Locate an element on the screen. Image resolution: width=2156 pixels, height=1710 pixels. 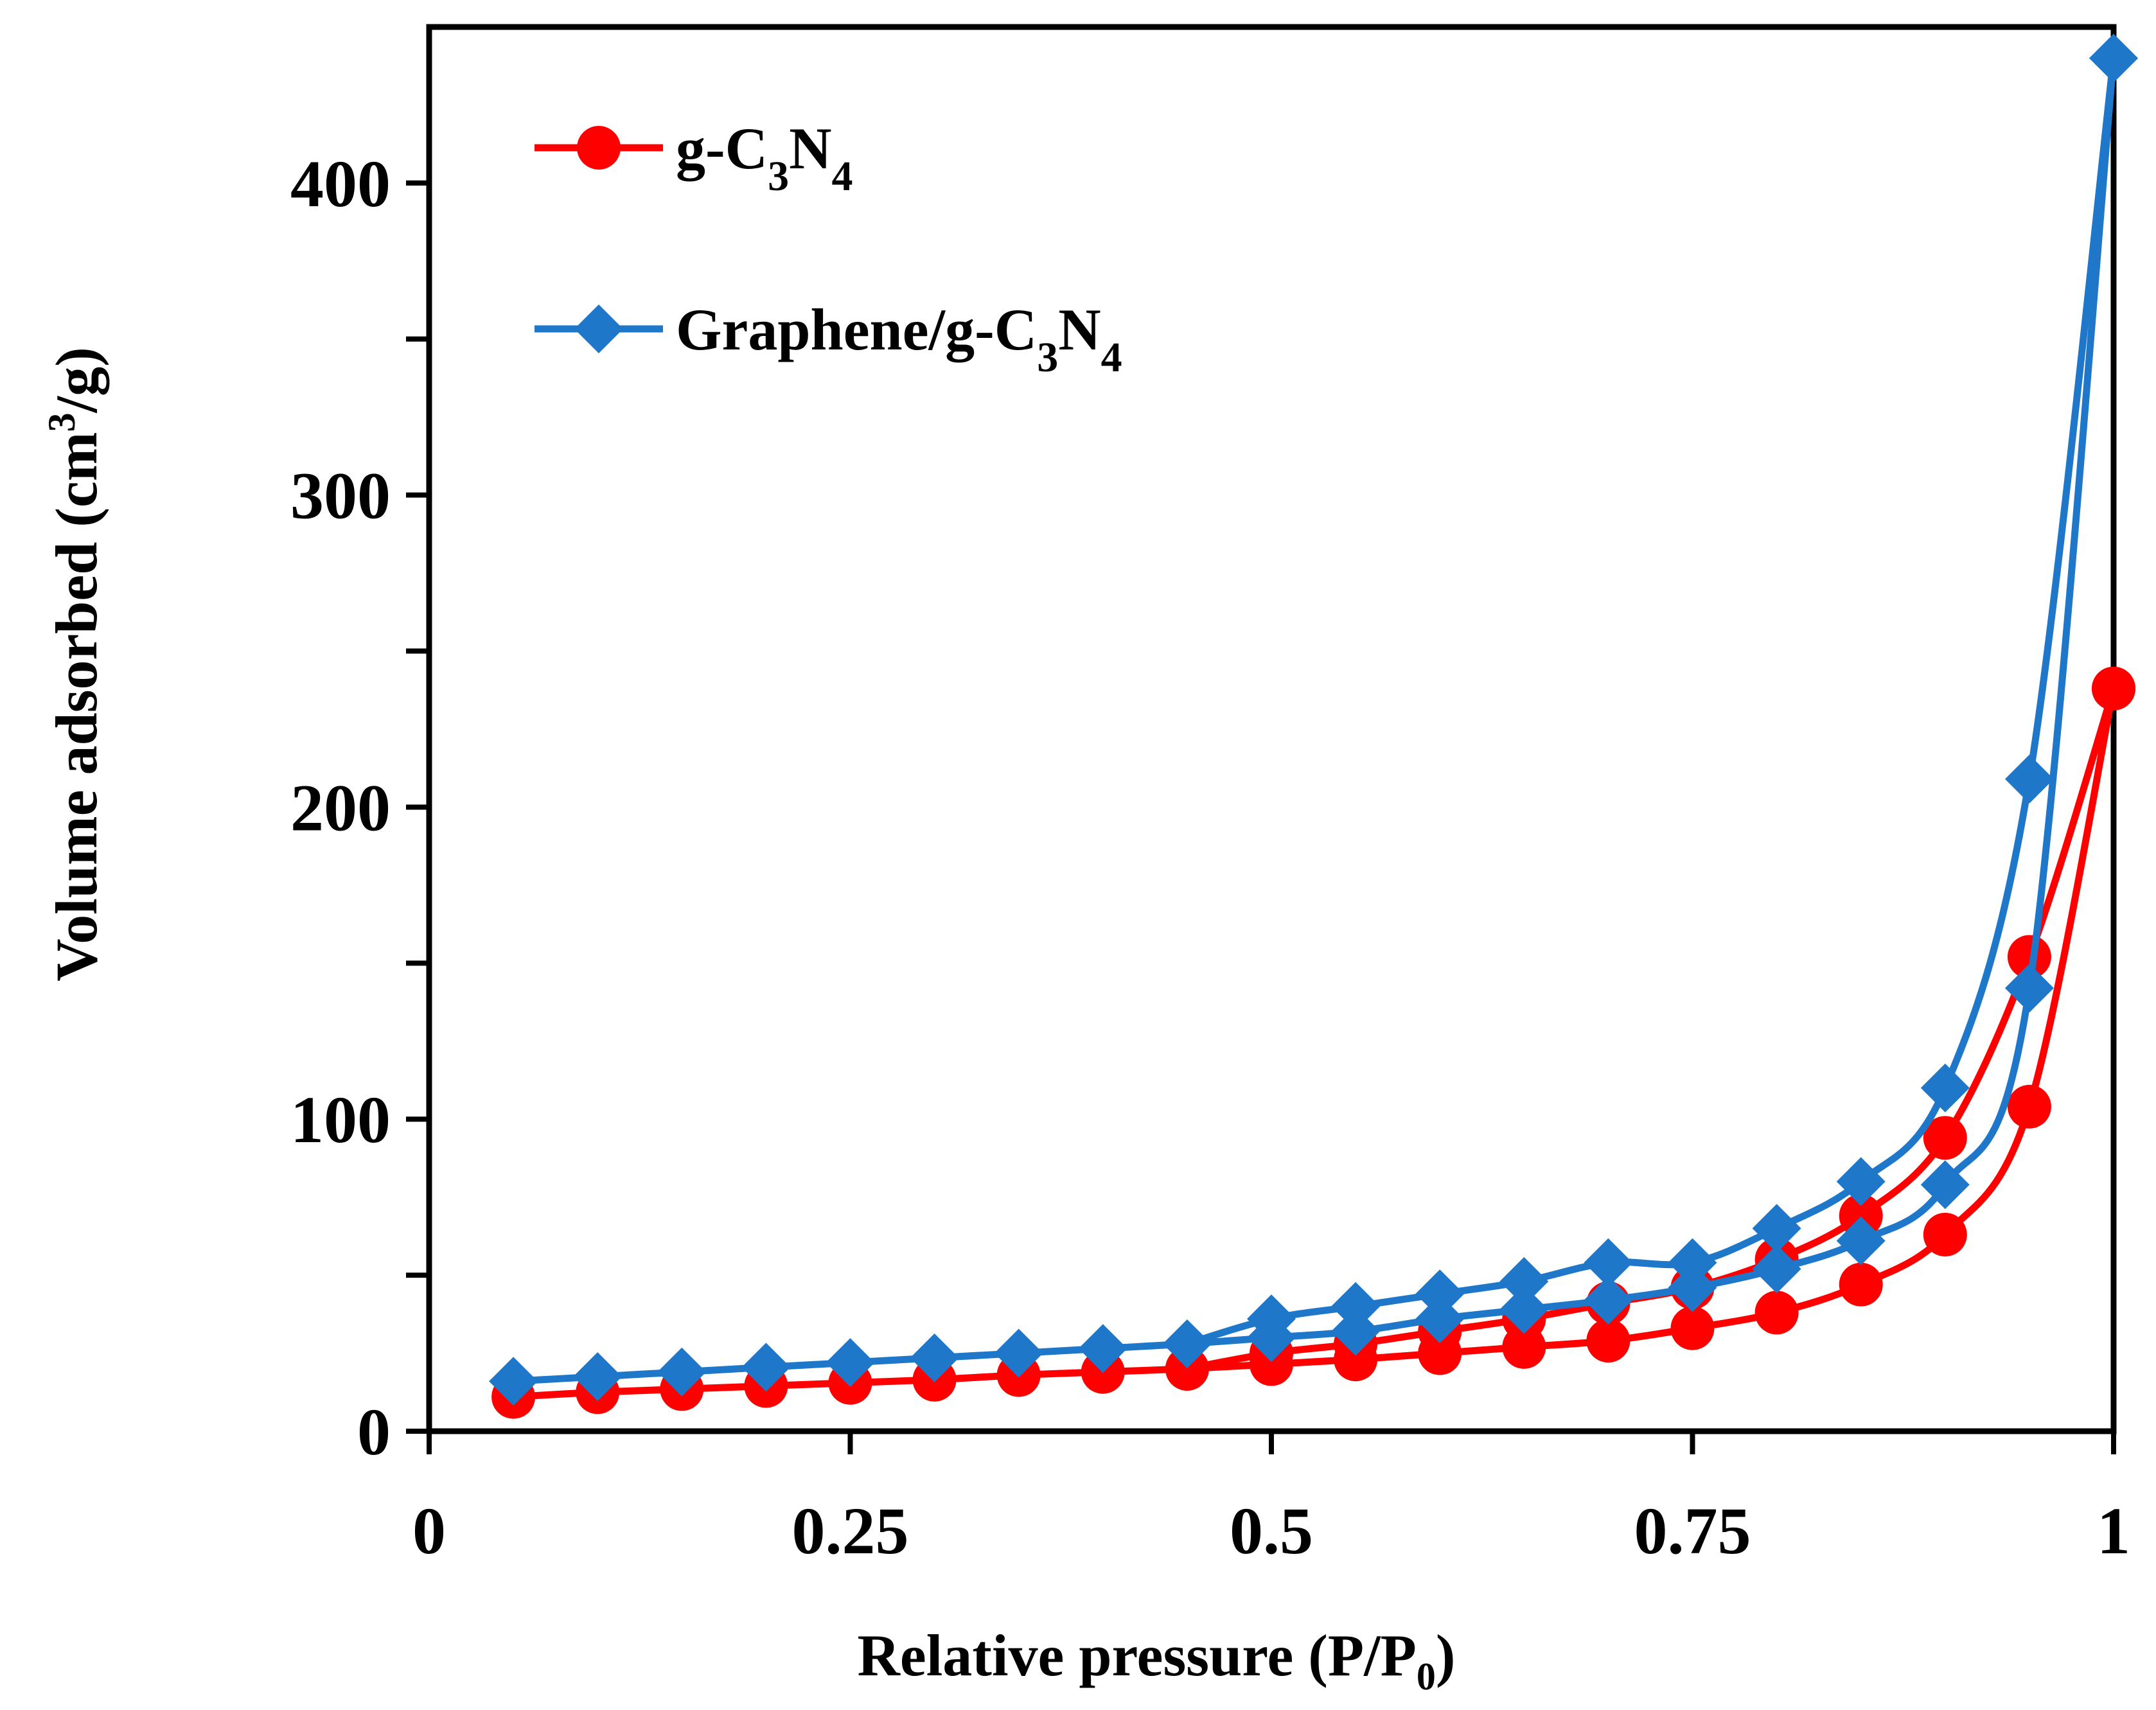
x-tick-label: 0.5 is located at coordinates (1271, 1531).